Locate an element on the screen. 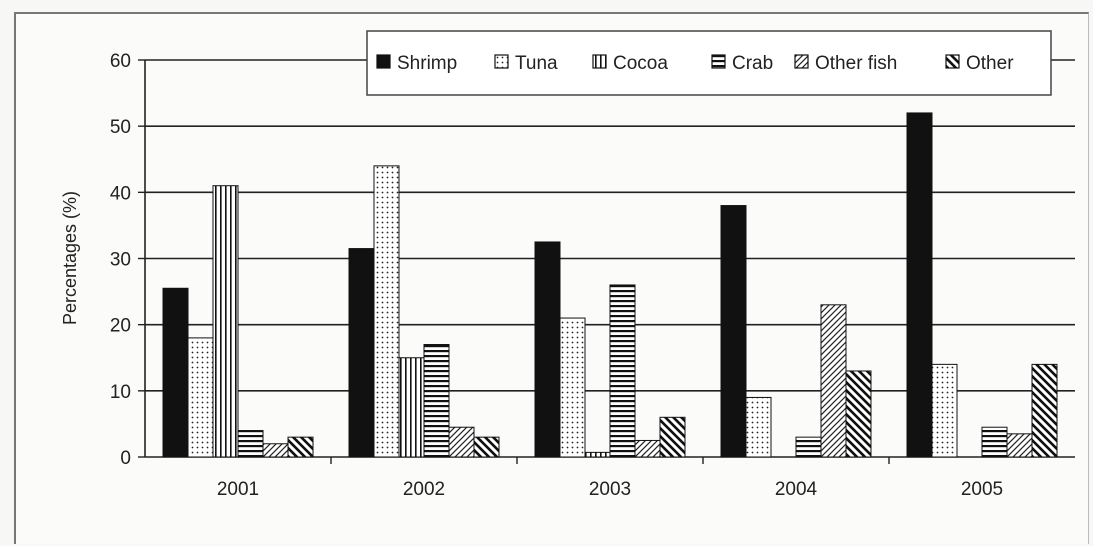  bar-tuna-2002 is located at coordinates (386, 311).